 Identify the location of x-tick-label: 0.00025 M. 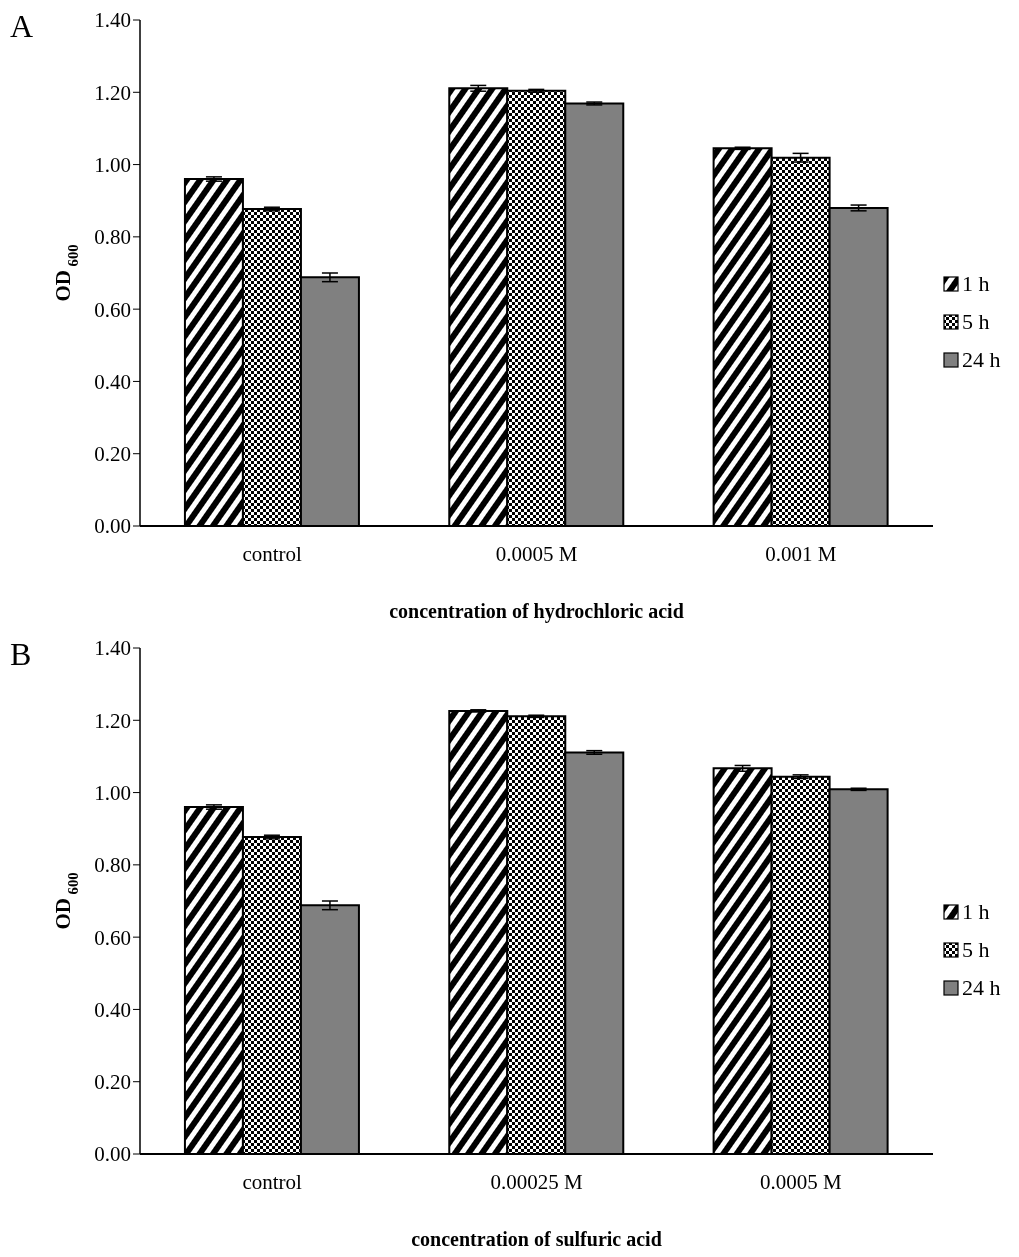
(536, 1181).